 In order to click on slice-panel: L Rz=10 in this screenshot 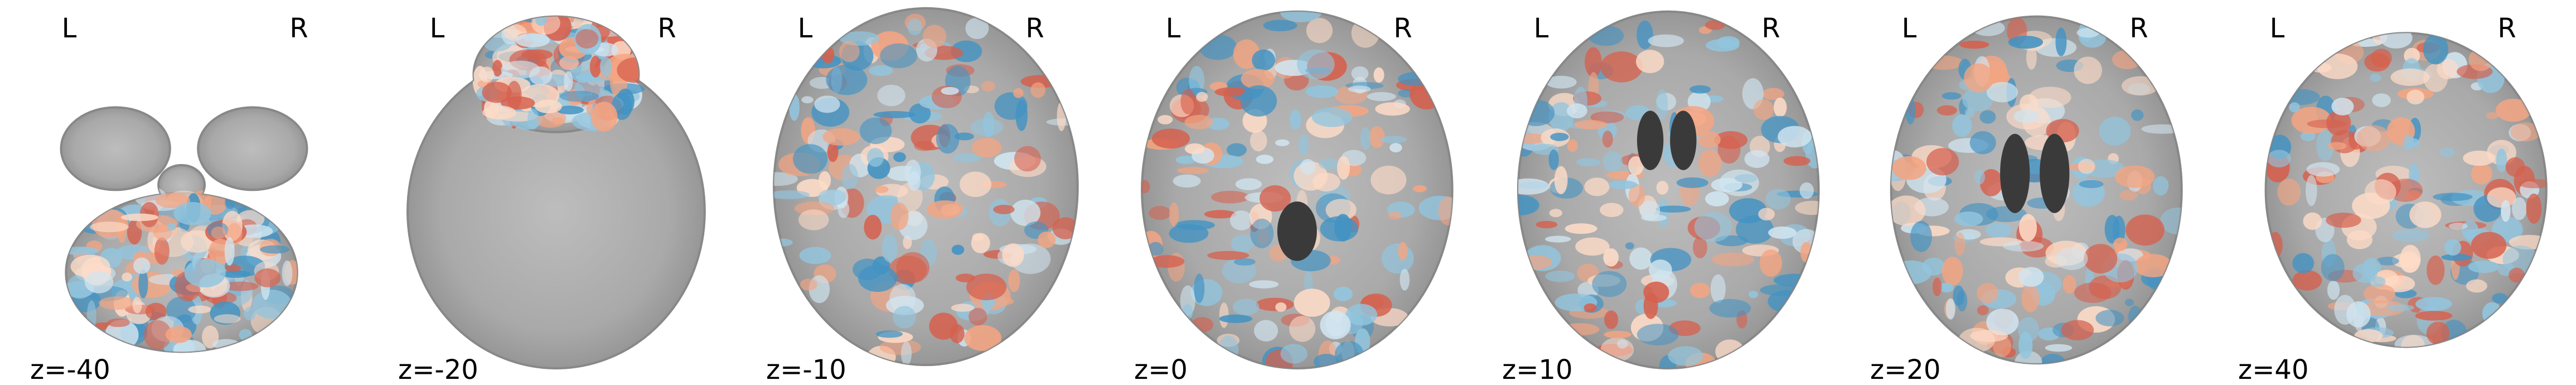, I will do `click(1661, 197)`.